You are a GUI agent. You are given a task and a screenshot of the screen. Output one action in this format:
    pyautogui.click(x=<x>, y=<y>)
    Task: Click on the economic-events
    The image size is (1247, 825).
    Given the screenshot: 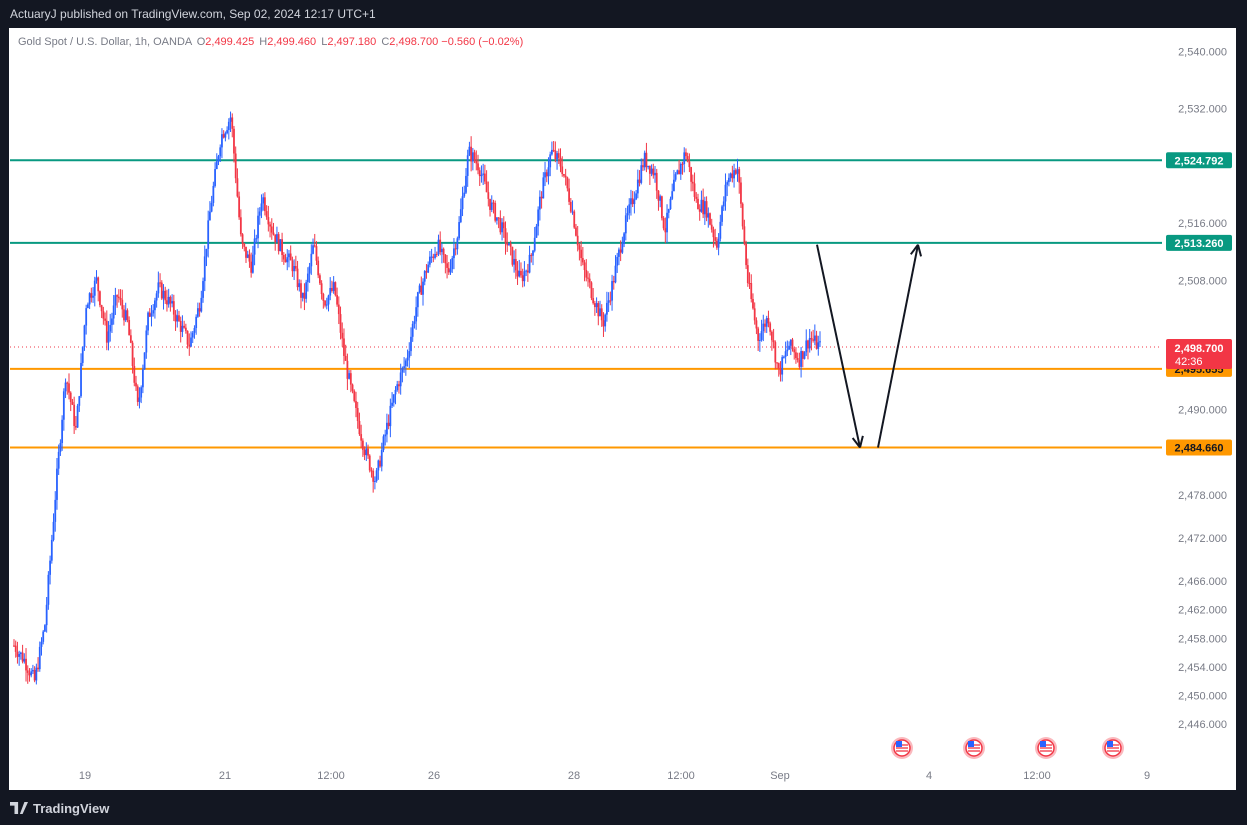 What is the action you would take?
    pyautogui.click(x=1007, y=748)
    